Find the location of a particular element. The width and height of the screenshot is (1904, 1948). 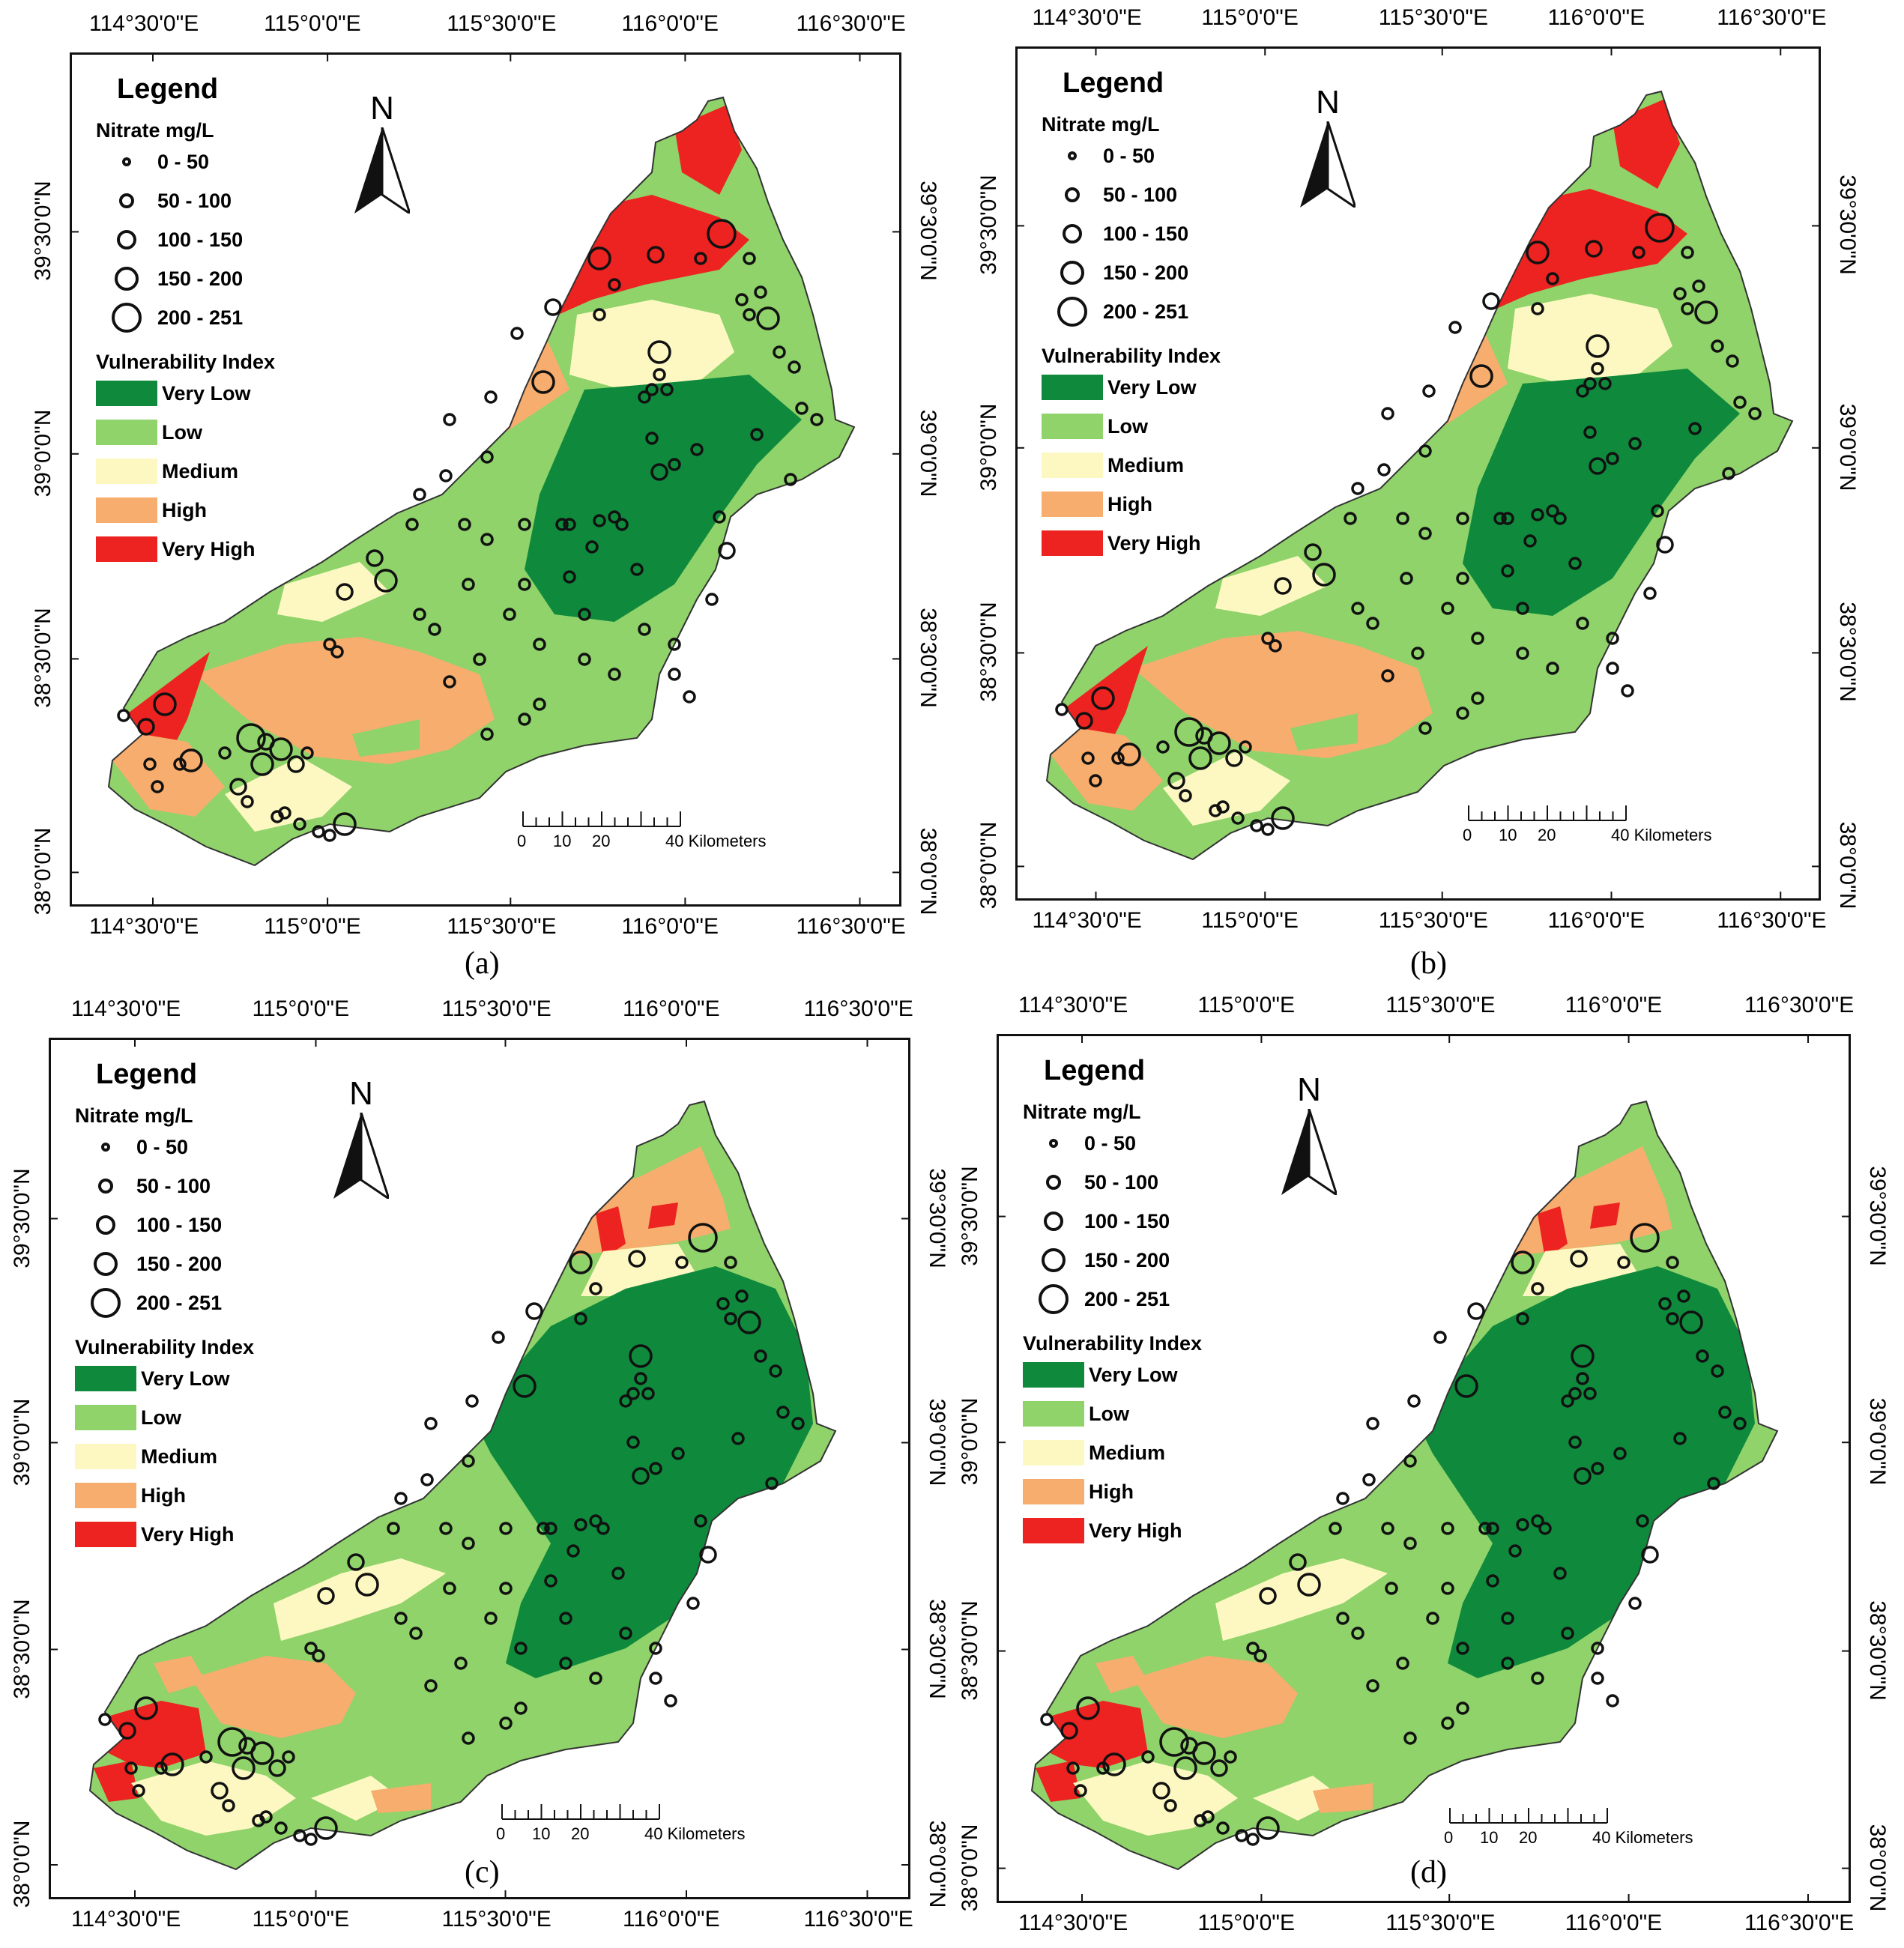

scale-bar-graphic is located at coordinates (1528, 1816).